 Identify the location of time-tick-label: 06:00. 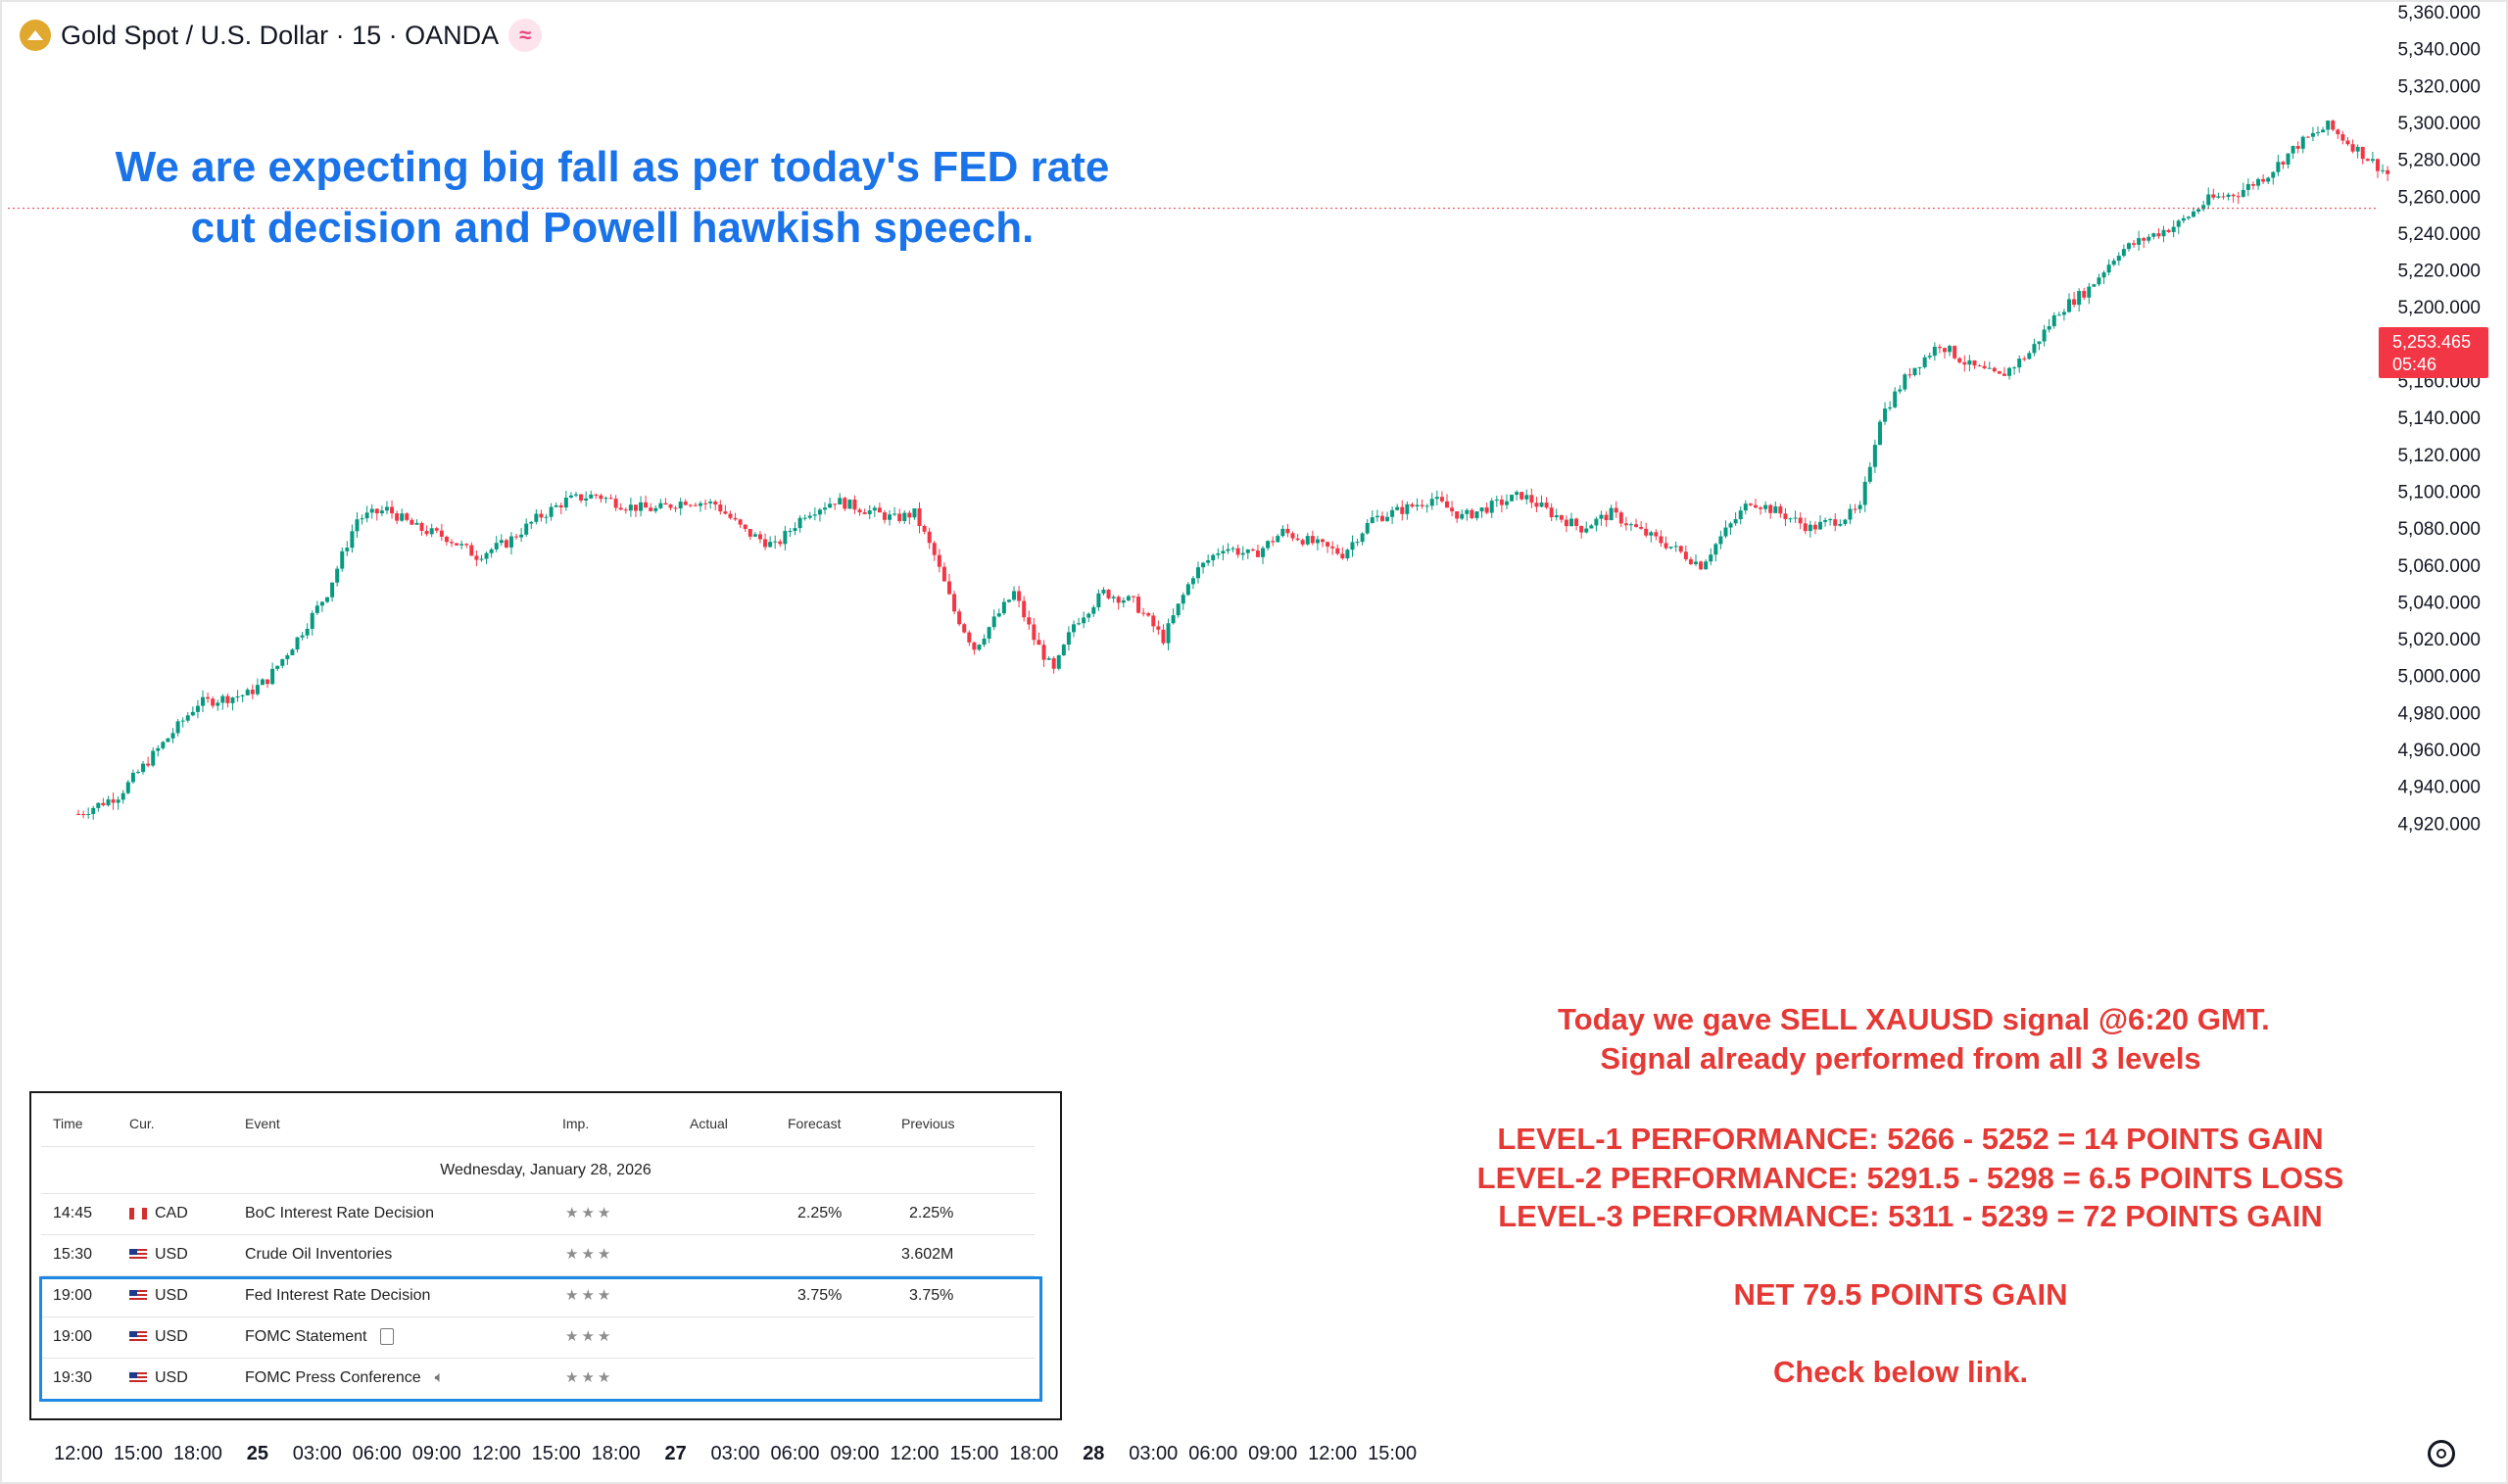
(1212, 1453).